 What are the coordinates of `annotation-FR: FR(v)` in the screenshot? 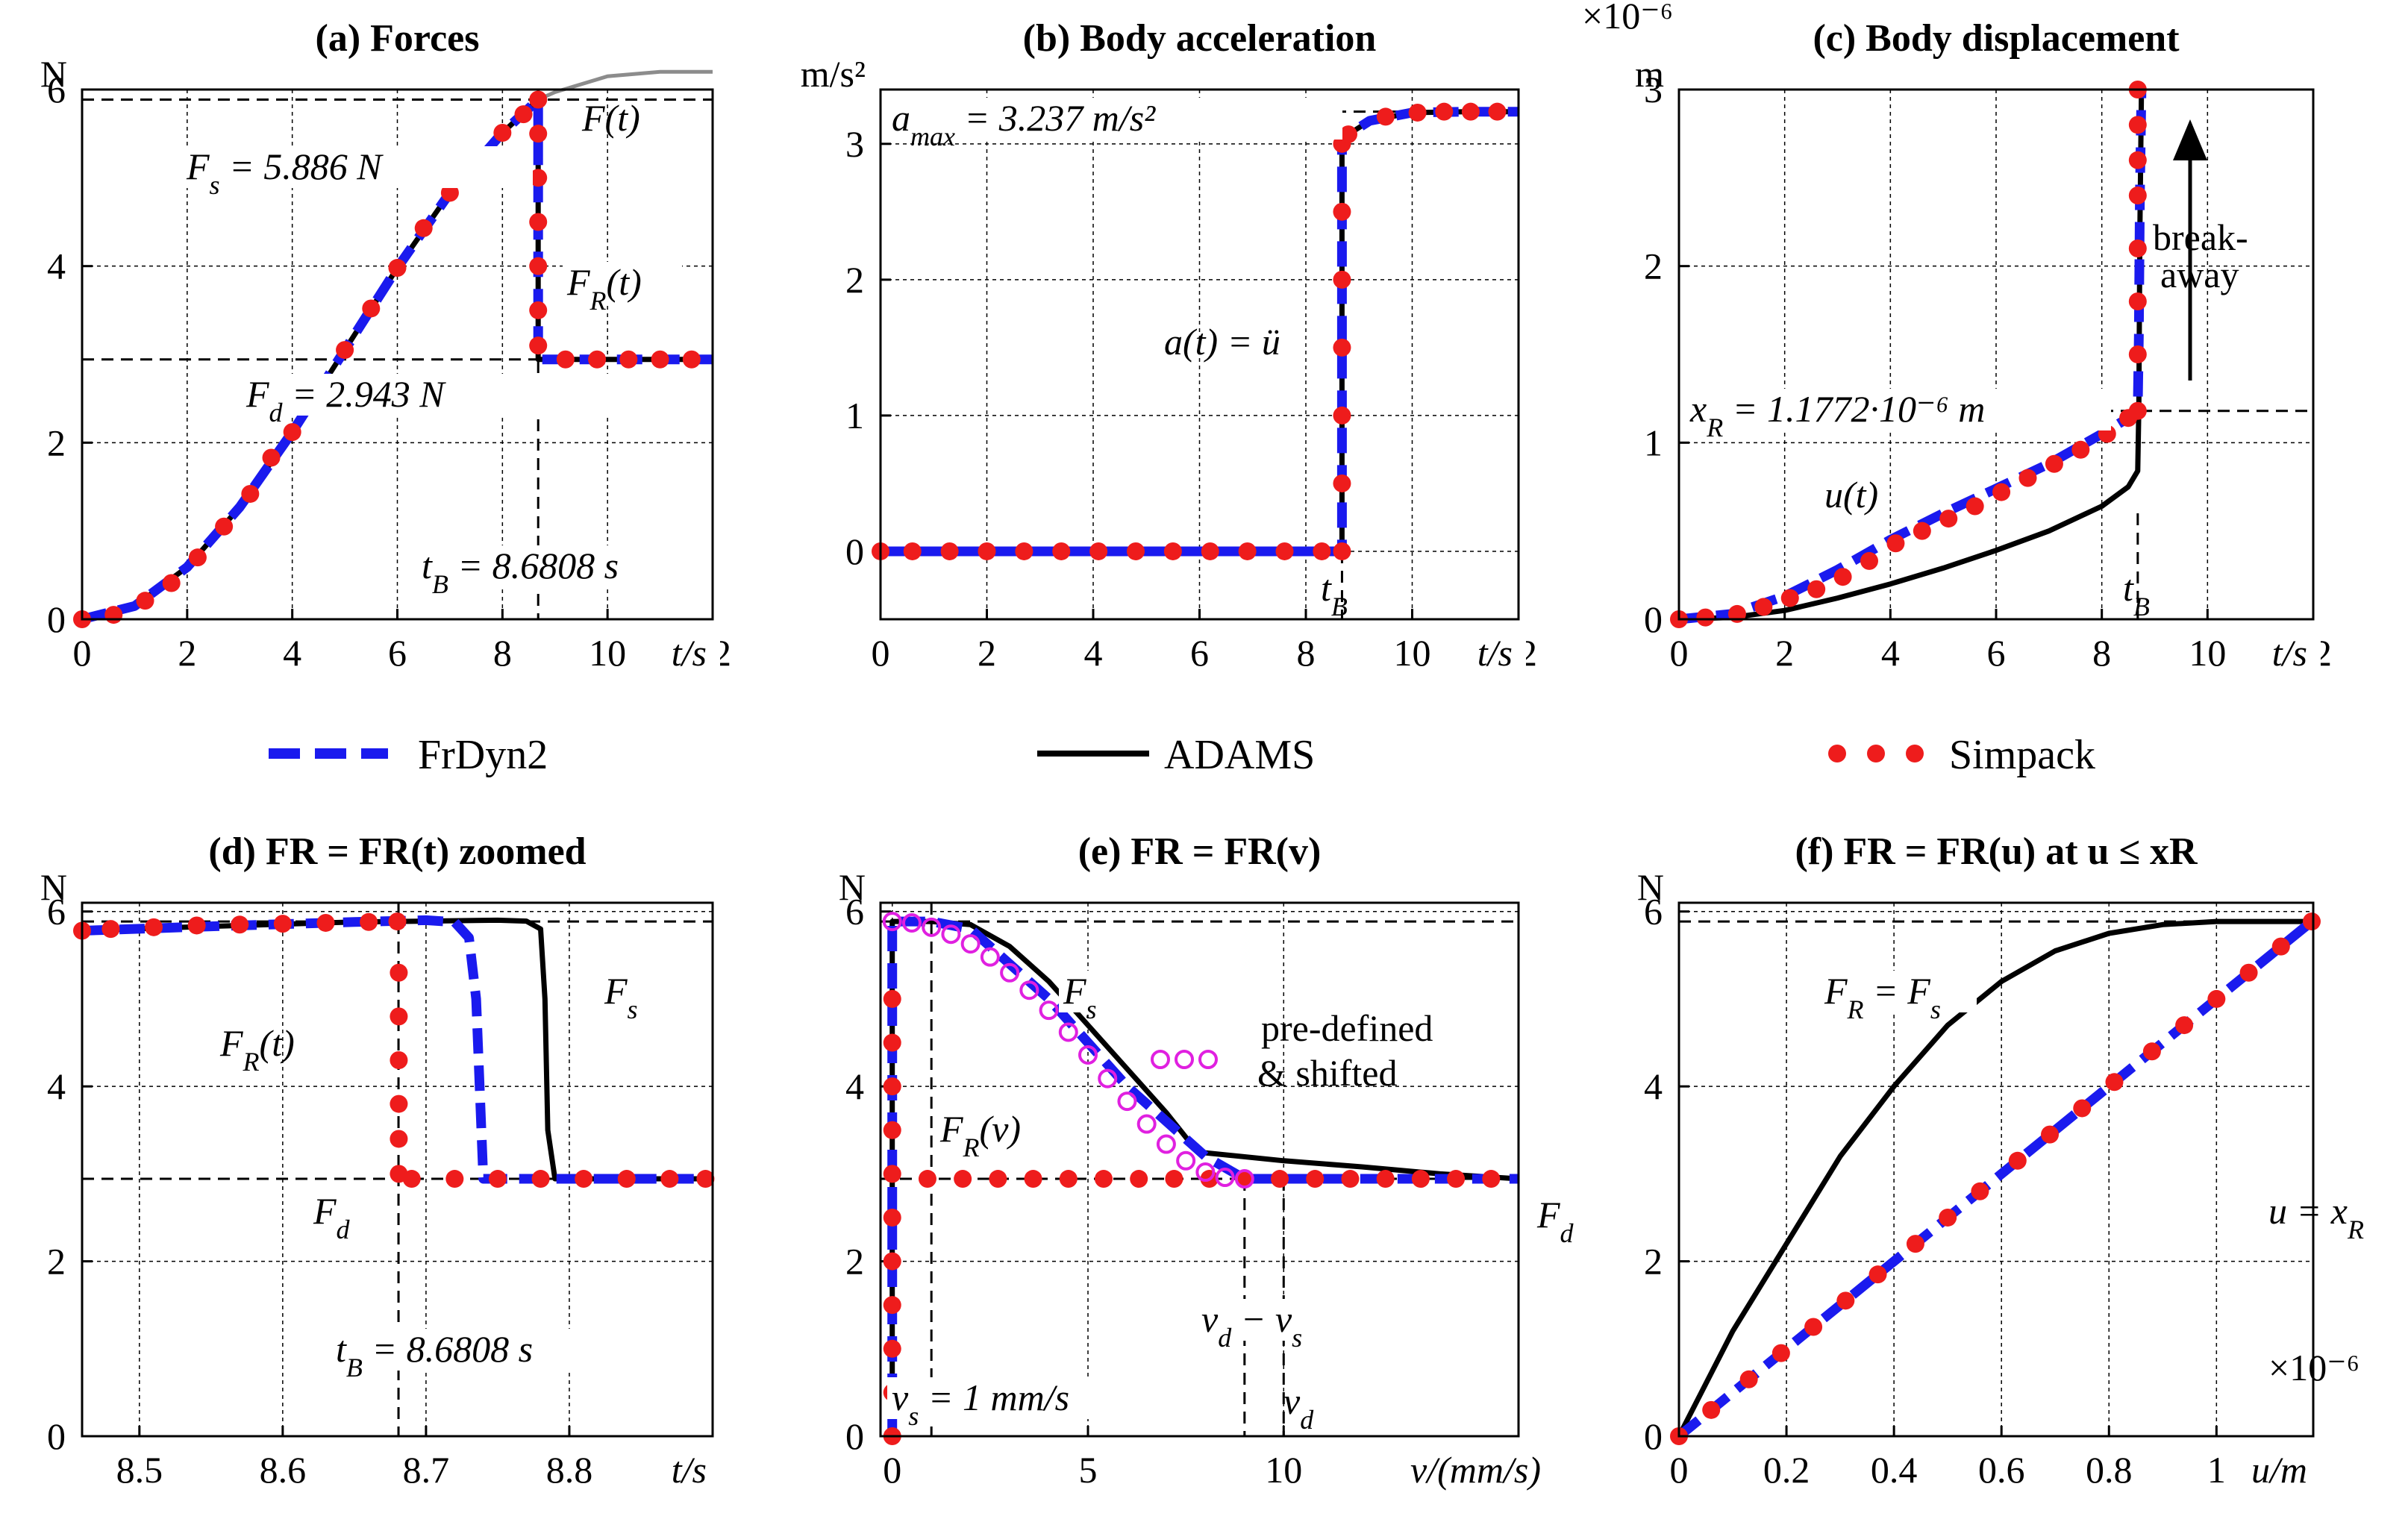 It's located at (980, 1135).